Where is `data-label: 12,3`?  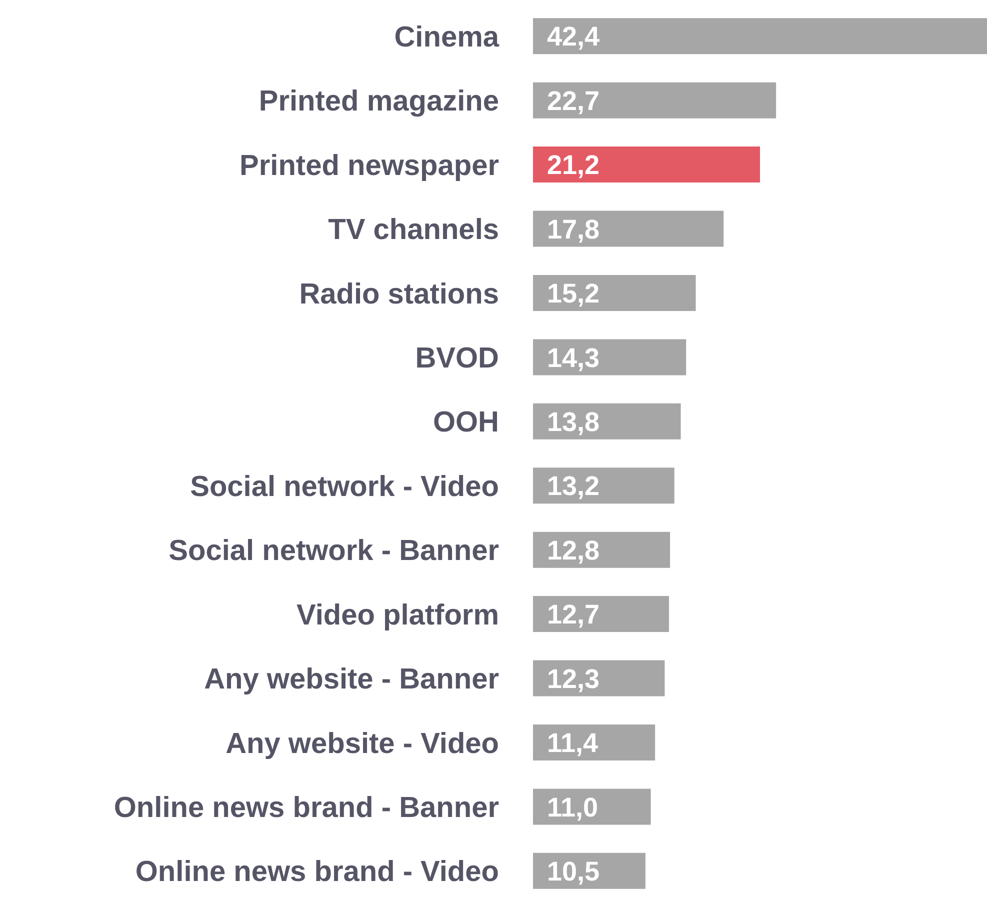
data-label: 12,3 is located at coordinates (573, 679).